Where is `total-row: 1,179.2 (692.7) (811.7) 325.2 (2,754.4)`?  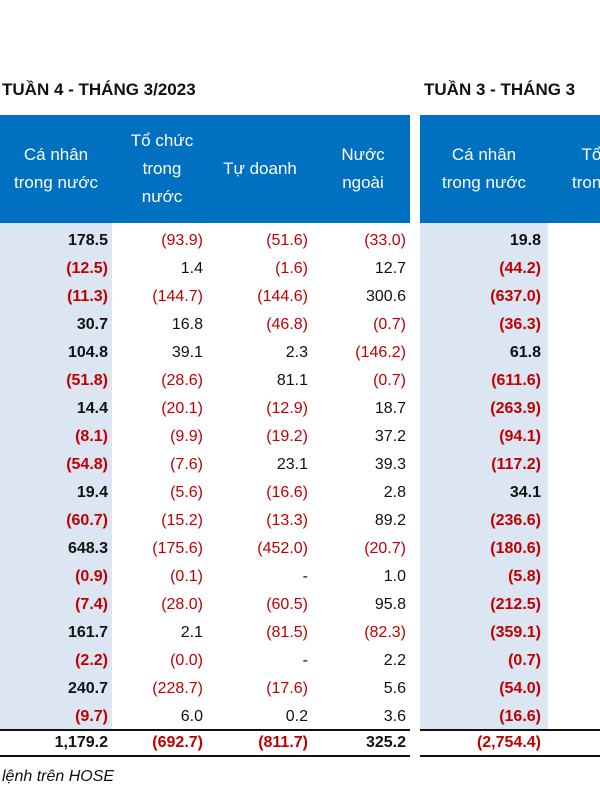 total-row: 1,179.2 (692.7) (811.7) 325.2 (2,754.4) is located at coordinates (300, 743).